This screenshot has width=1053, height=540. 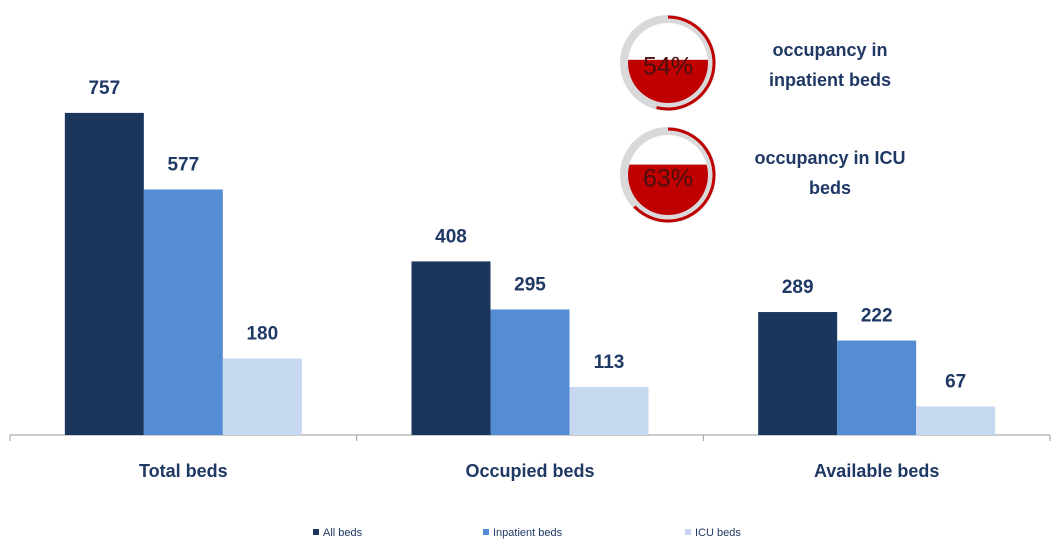 I want to click on data-label: 180, so click(x=262, y=333).